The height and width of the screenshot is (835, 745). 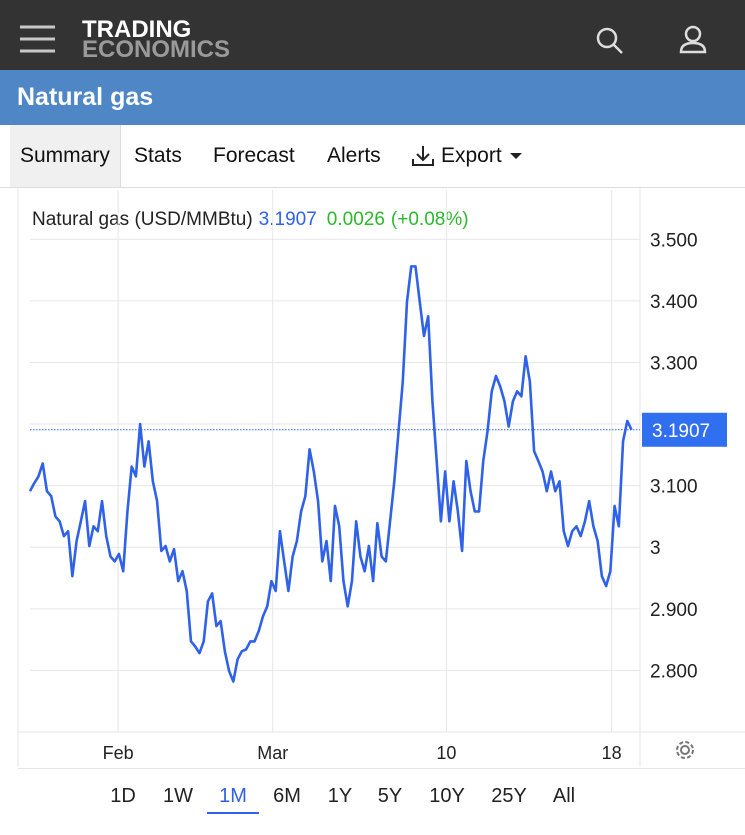 What do you see at coordinates (123, 796) in the screenshot?
I see `range-button: 1D` at bounding box center [123, 796].